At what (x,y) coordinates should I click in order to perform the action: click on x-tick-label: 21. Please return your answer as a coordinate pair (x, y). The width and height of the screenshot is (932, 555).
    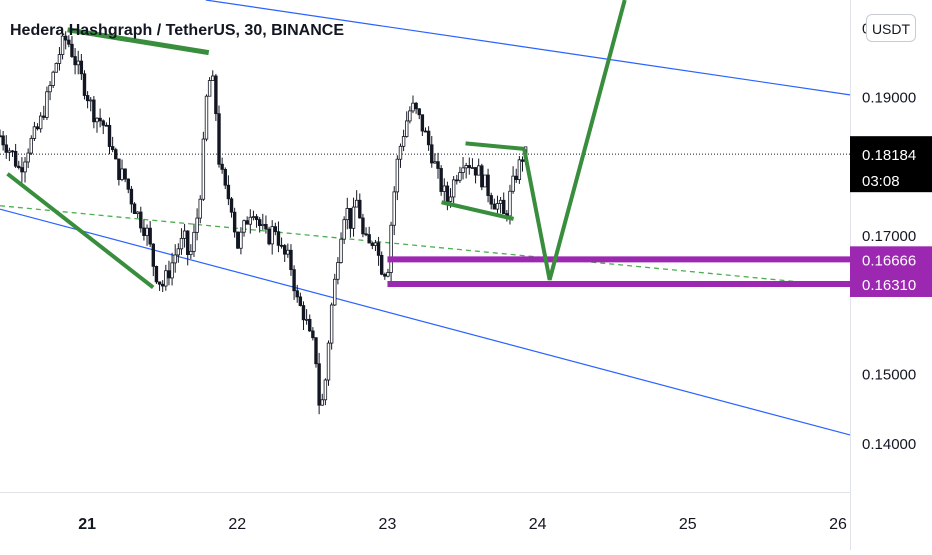
    Looking at the image, I should click on (87, 524).